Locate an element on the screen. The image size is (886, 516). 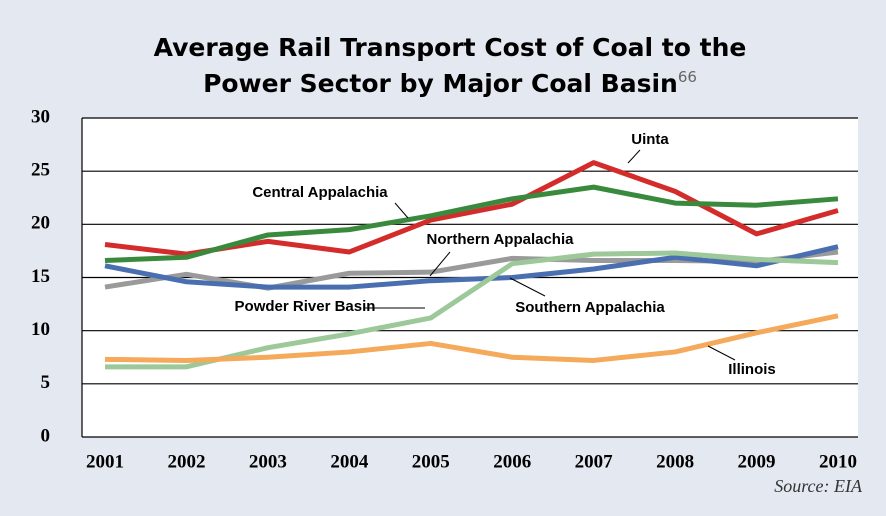
x-tick-label: 2009 is located at coordinates (757, 461).